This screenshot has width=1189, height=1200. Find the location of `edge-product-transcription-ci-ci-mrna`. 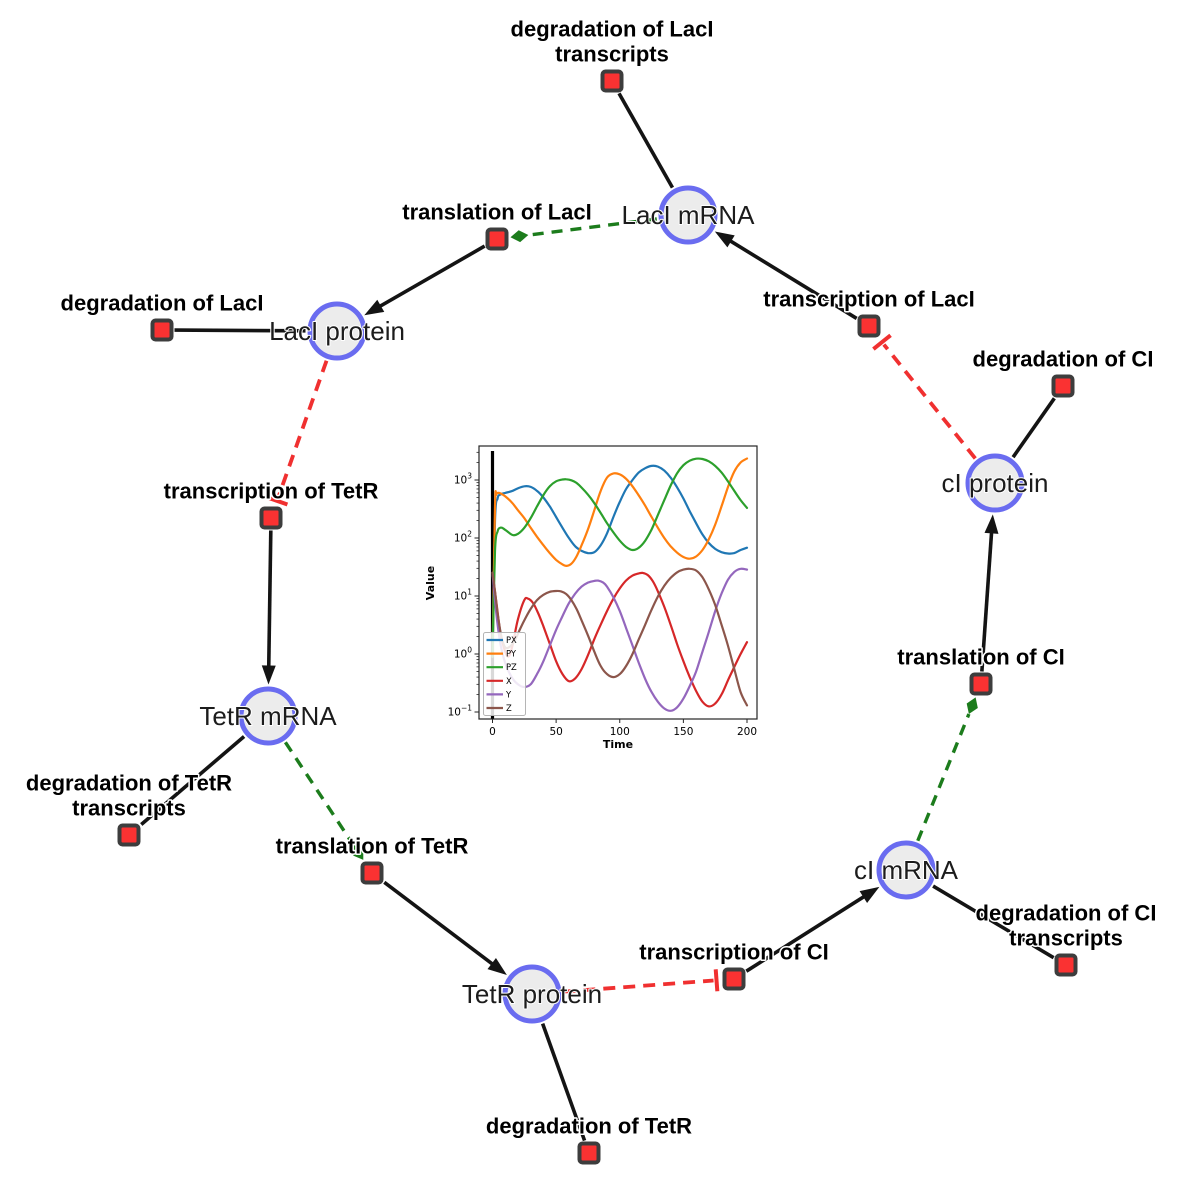

edge-product-transcription-ci-ci-mrna is located at coordinates (806, 933).